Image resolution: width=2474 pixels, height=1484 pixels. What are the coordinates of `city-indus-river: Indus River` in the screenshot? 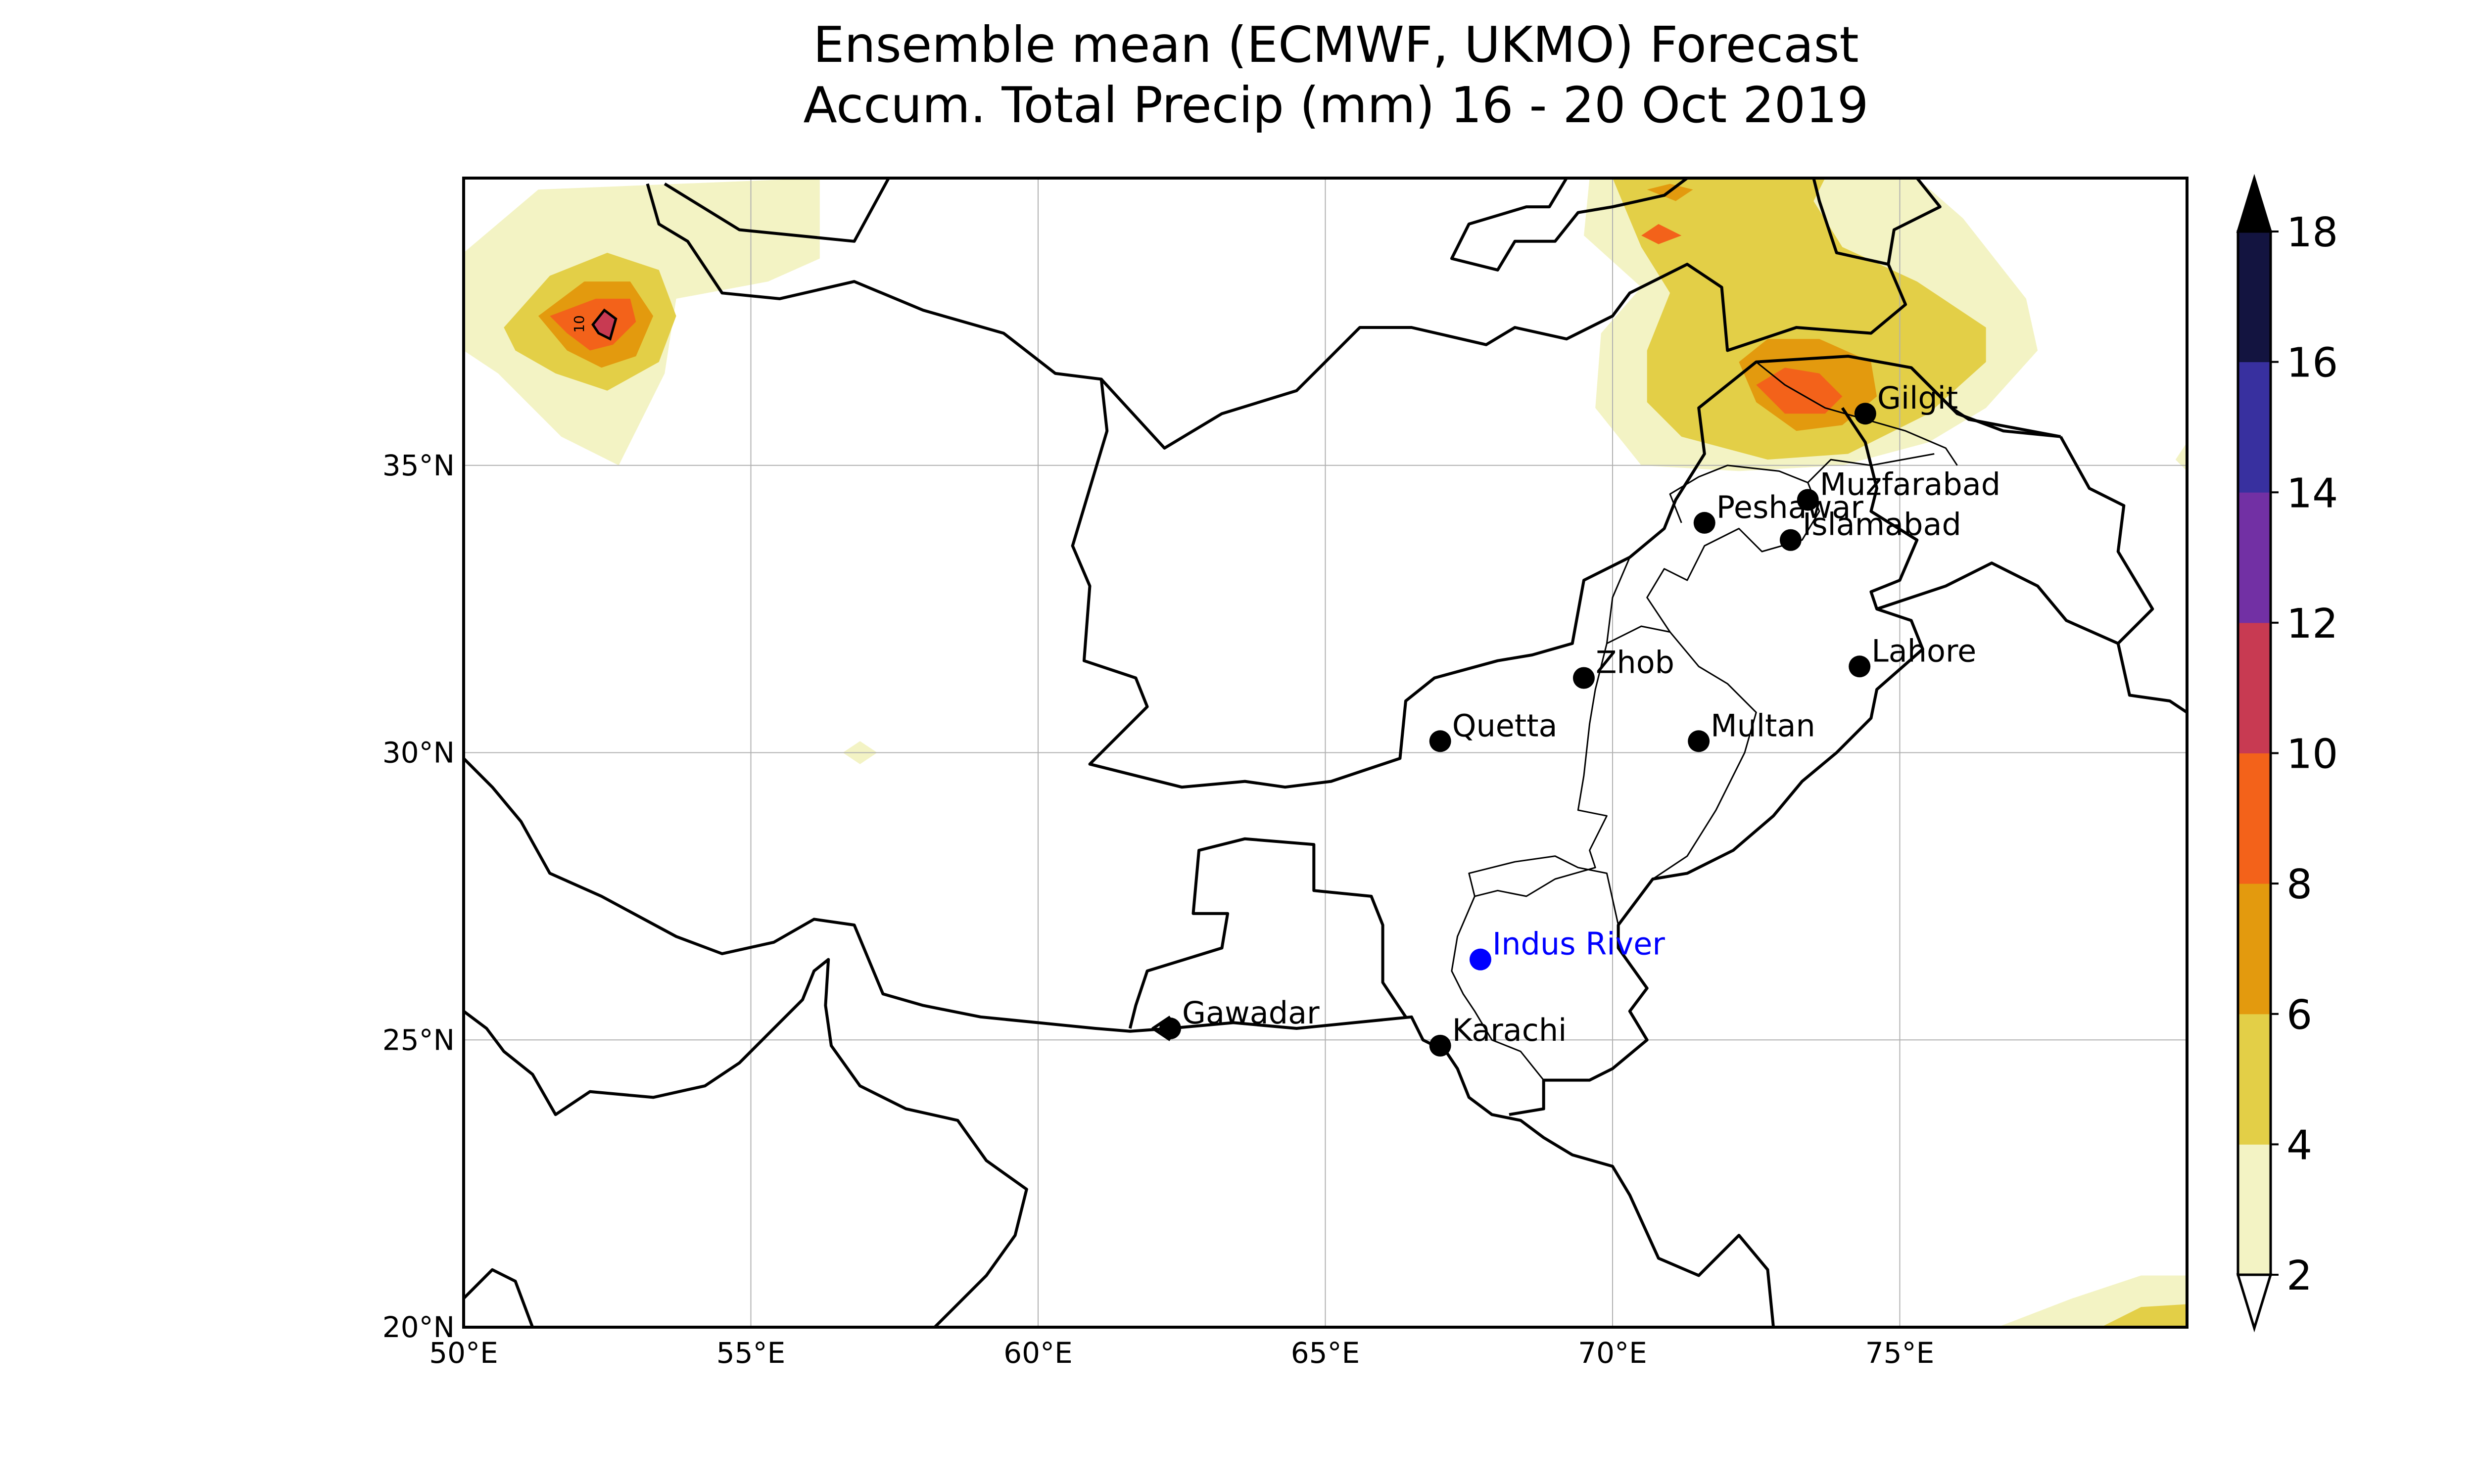 It's located at (1567, 948).